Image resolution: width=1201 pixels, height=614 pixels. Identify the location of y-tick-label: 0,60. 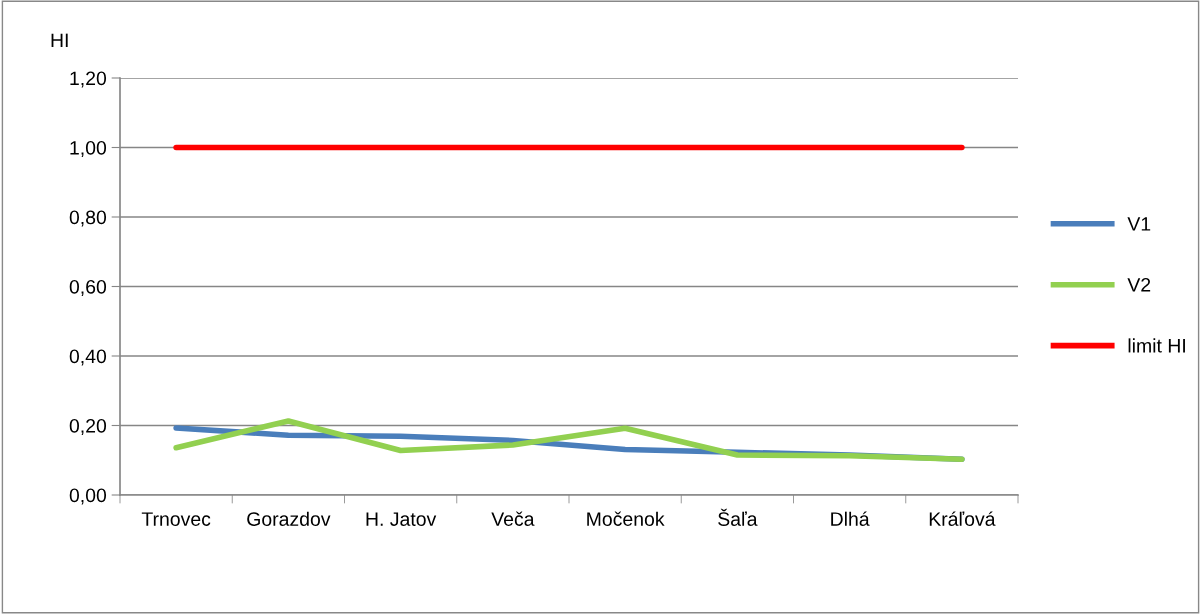
(88, 288).